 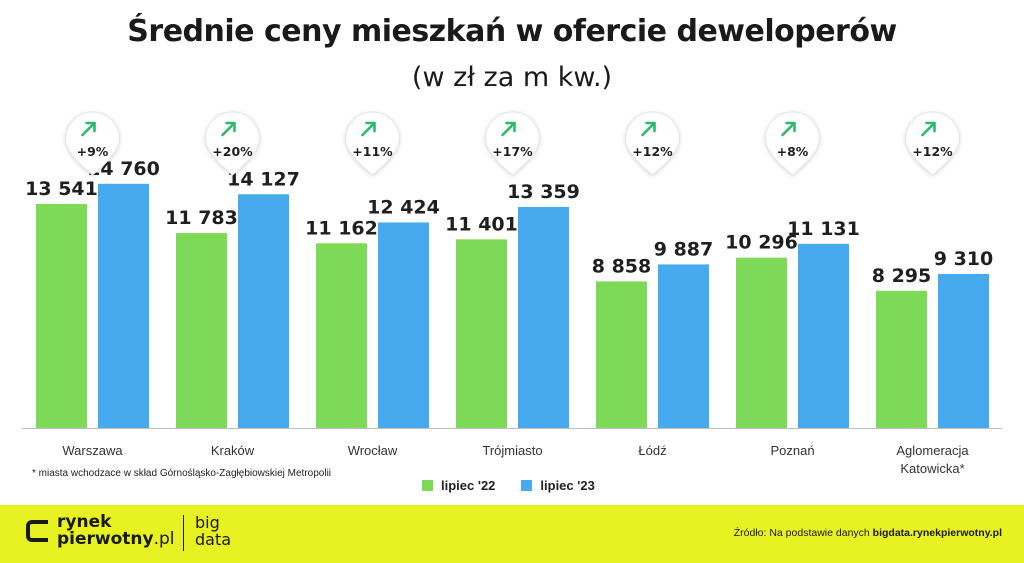 I want to click on logo-line2-suffix: .pl, so click(x=164, y=539).